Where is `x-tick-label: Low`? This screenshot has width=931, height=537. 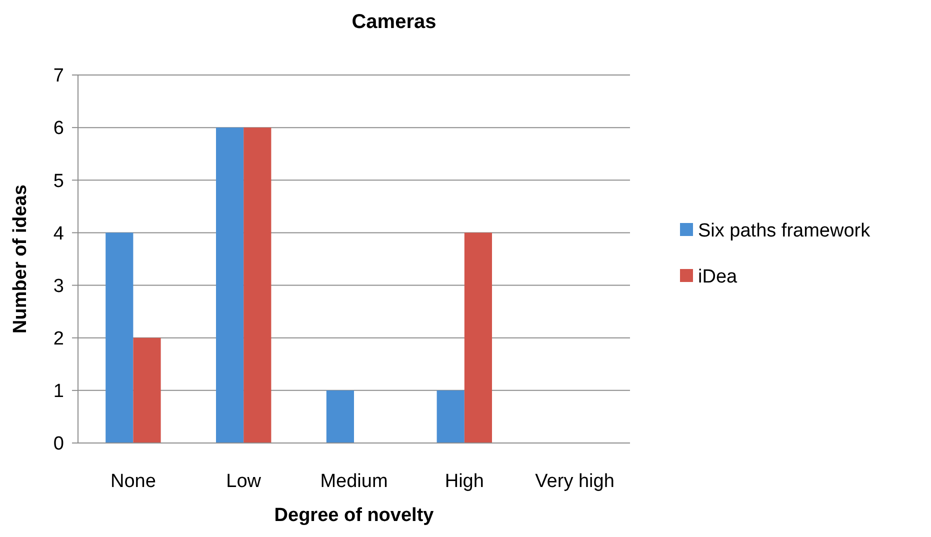
x-tick-label: Low is located at coordinates (244, 481).